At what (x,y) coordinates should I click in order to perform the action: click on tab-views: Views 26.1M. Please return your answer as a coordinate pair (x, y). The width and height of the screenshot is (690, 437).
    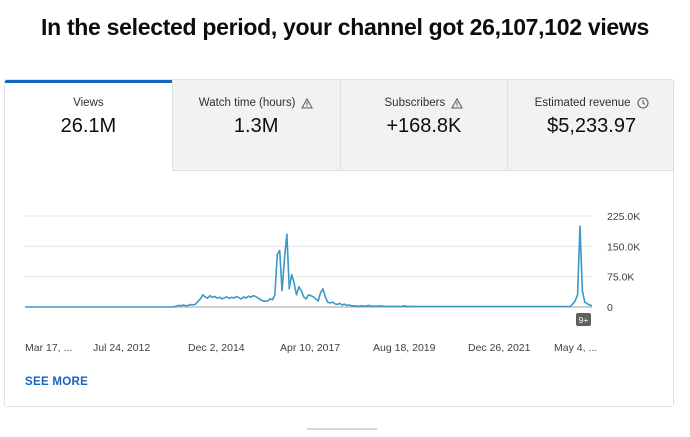
    Looking at the image, I should click on (88, 125).